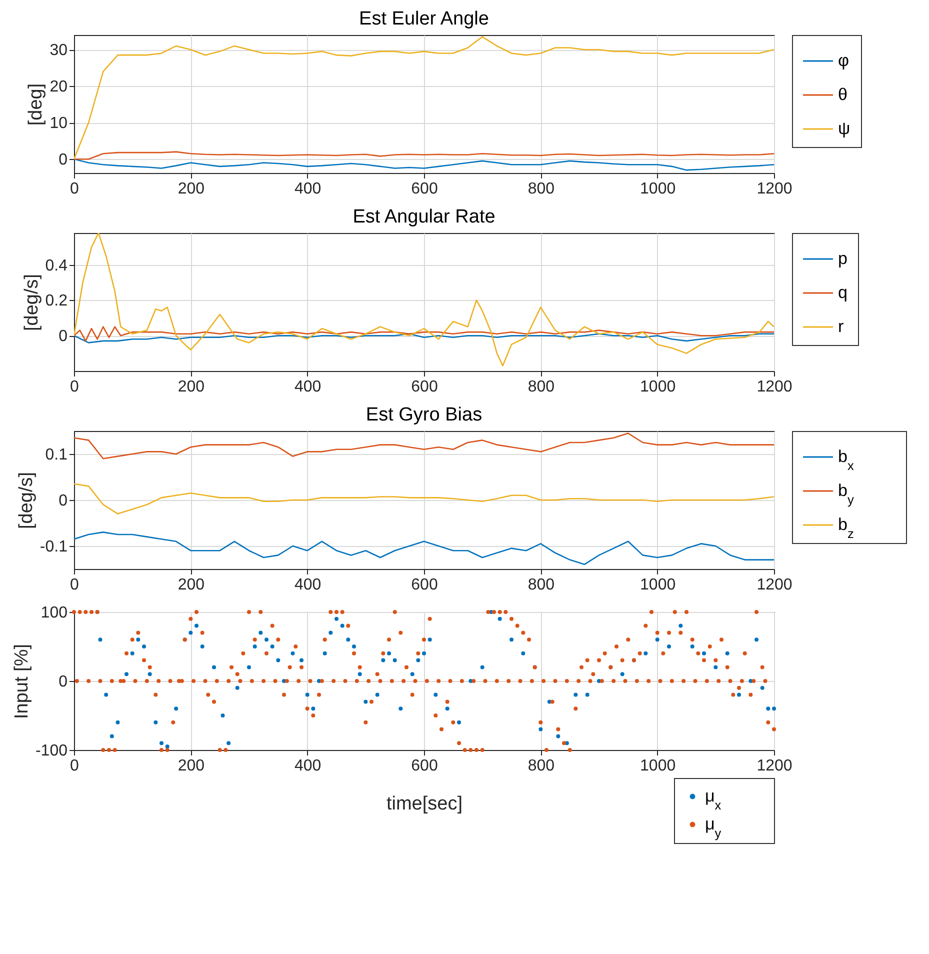  Describe the element at coordinates (56, 301) in the screenshot. I see `y-tick-label: 0.2` at that location.